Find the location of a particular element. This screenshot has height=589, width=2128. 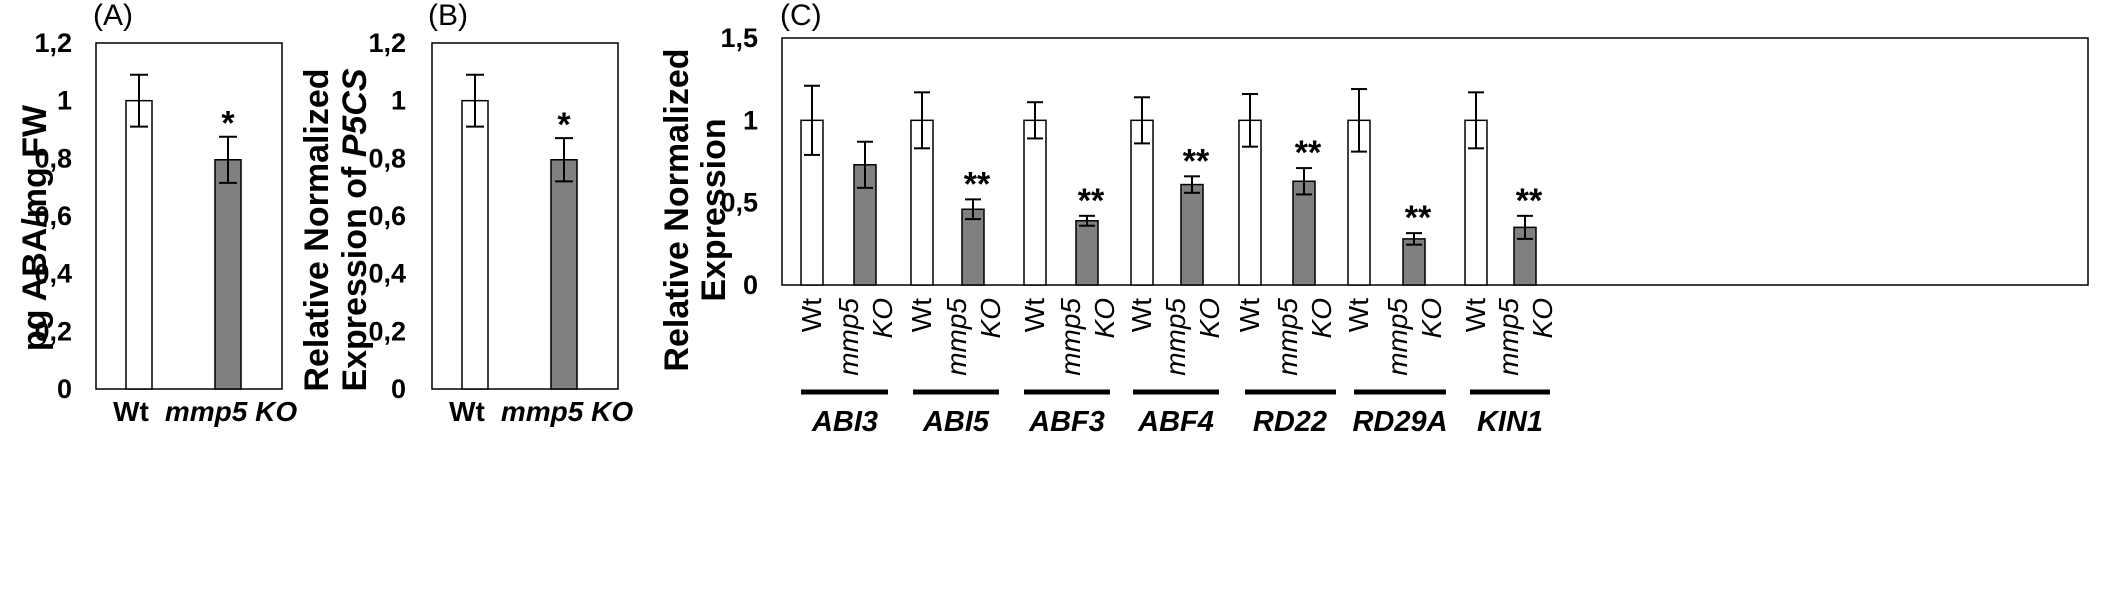

panel-b-category-0: Wt is located at coordinates (467, 411).